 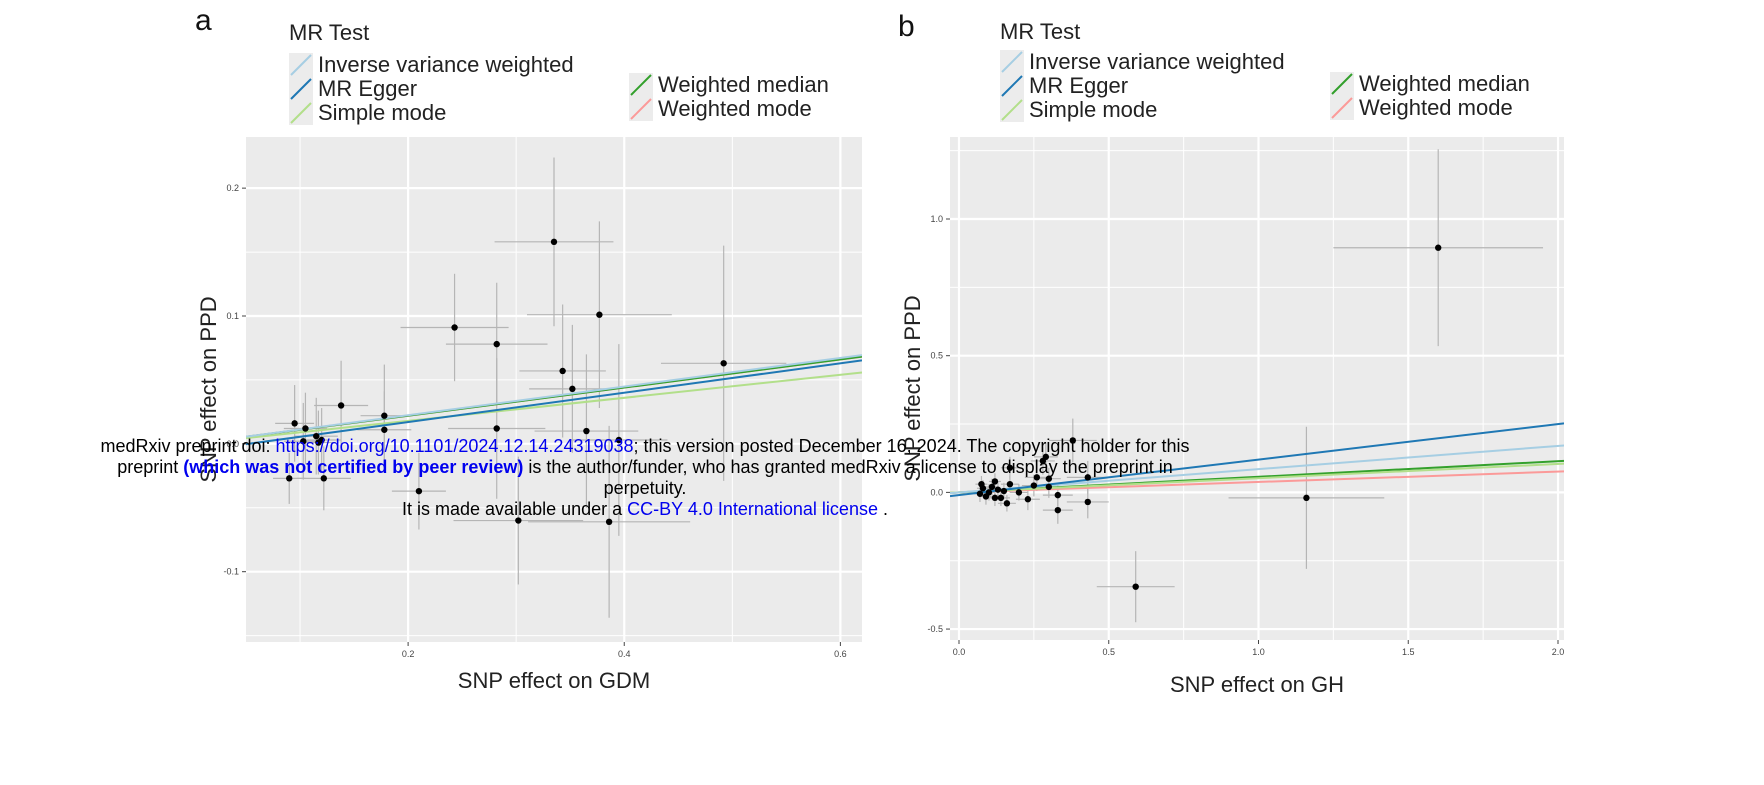 What do you see at coordinates (1436, 107) in the screenshot?
I see `legend-label: Weighted mode` at bounding box center [1436, 107].